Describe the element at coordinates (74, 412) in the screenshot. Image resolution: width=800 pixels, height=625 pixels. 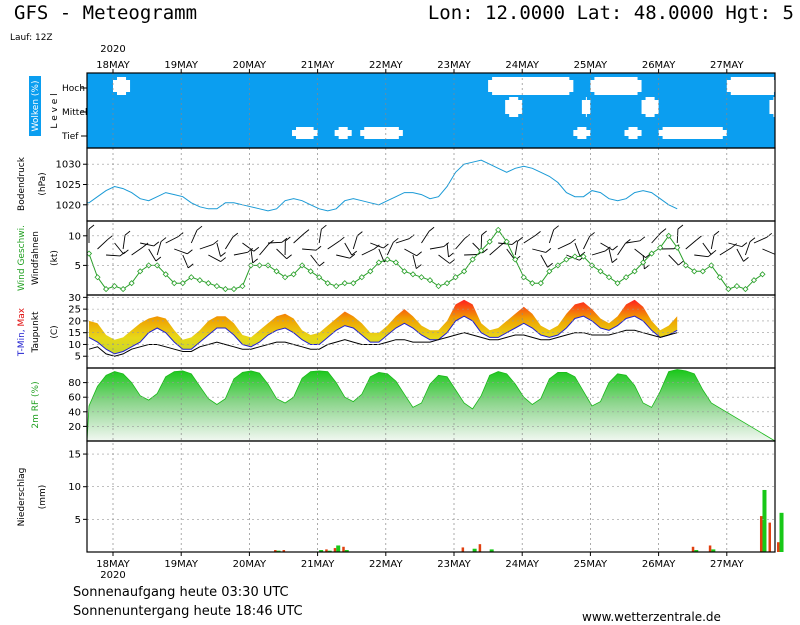
I see `humidity-tick-label: 40` at that location.